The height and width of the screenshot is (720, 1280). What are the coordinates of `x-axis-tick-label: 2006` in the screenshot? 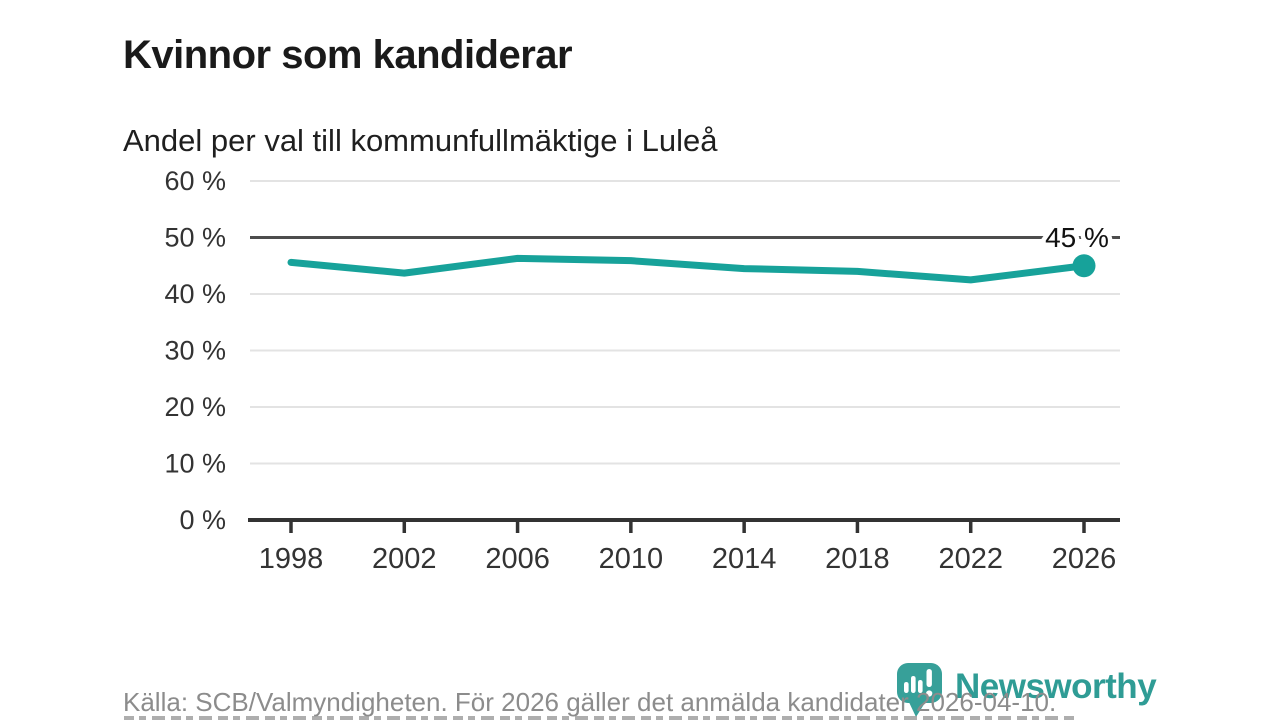 It's located at (517, 559).